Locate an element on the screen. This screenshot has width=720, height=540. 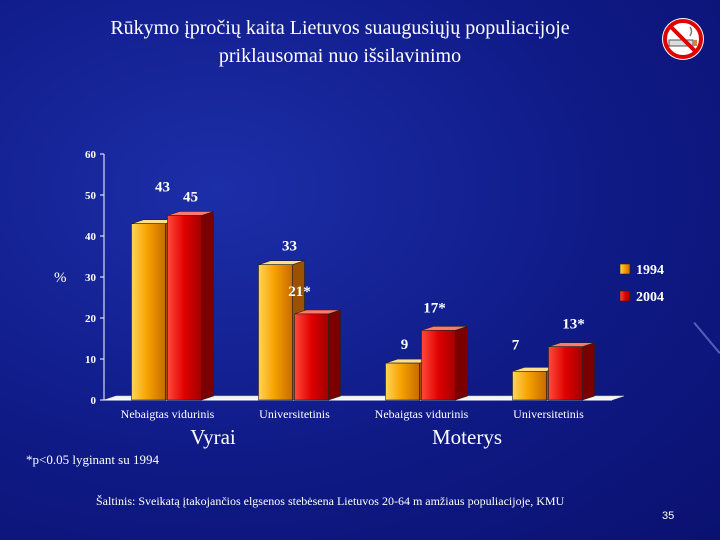
y-tick-label: 40 is located at coordinates (91, 237).